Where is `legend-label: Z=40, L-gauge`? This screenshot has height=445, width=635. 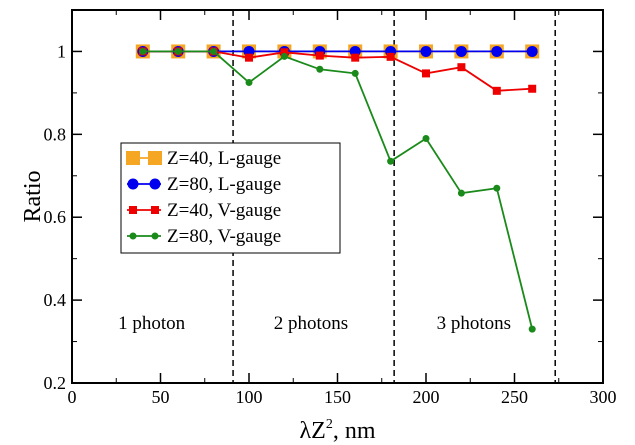 legend-label: Z=40, L-gauge is located at coordinates (224, 158).